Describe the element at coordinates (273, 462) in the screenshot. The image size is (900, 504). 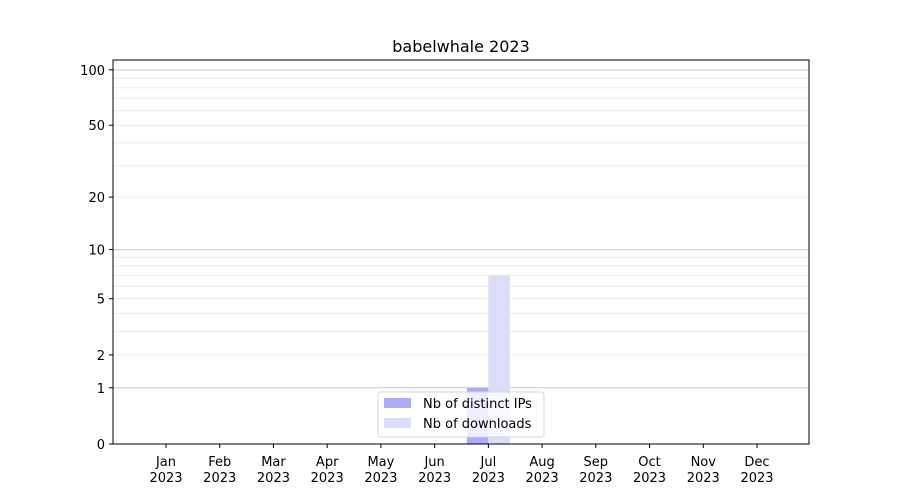
I see `x-tick-label: Mar` at that location.